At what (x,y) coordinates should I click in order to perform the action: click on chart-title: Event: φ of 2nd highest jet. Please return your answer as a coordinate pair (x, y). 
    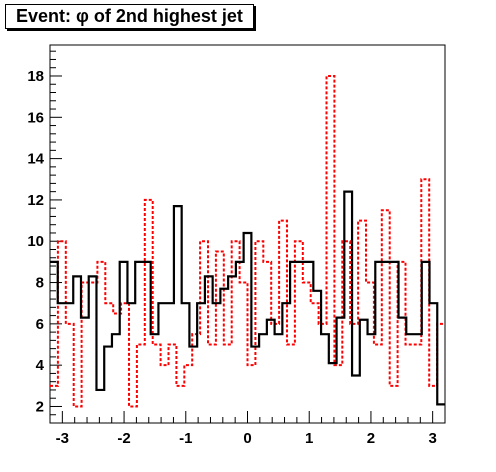
    Looking at the image, I should click on (129, 16).